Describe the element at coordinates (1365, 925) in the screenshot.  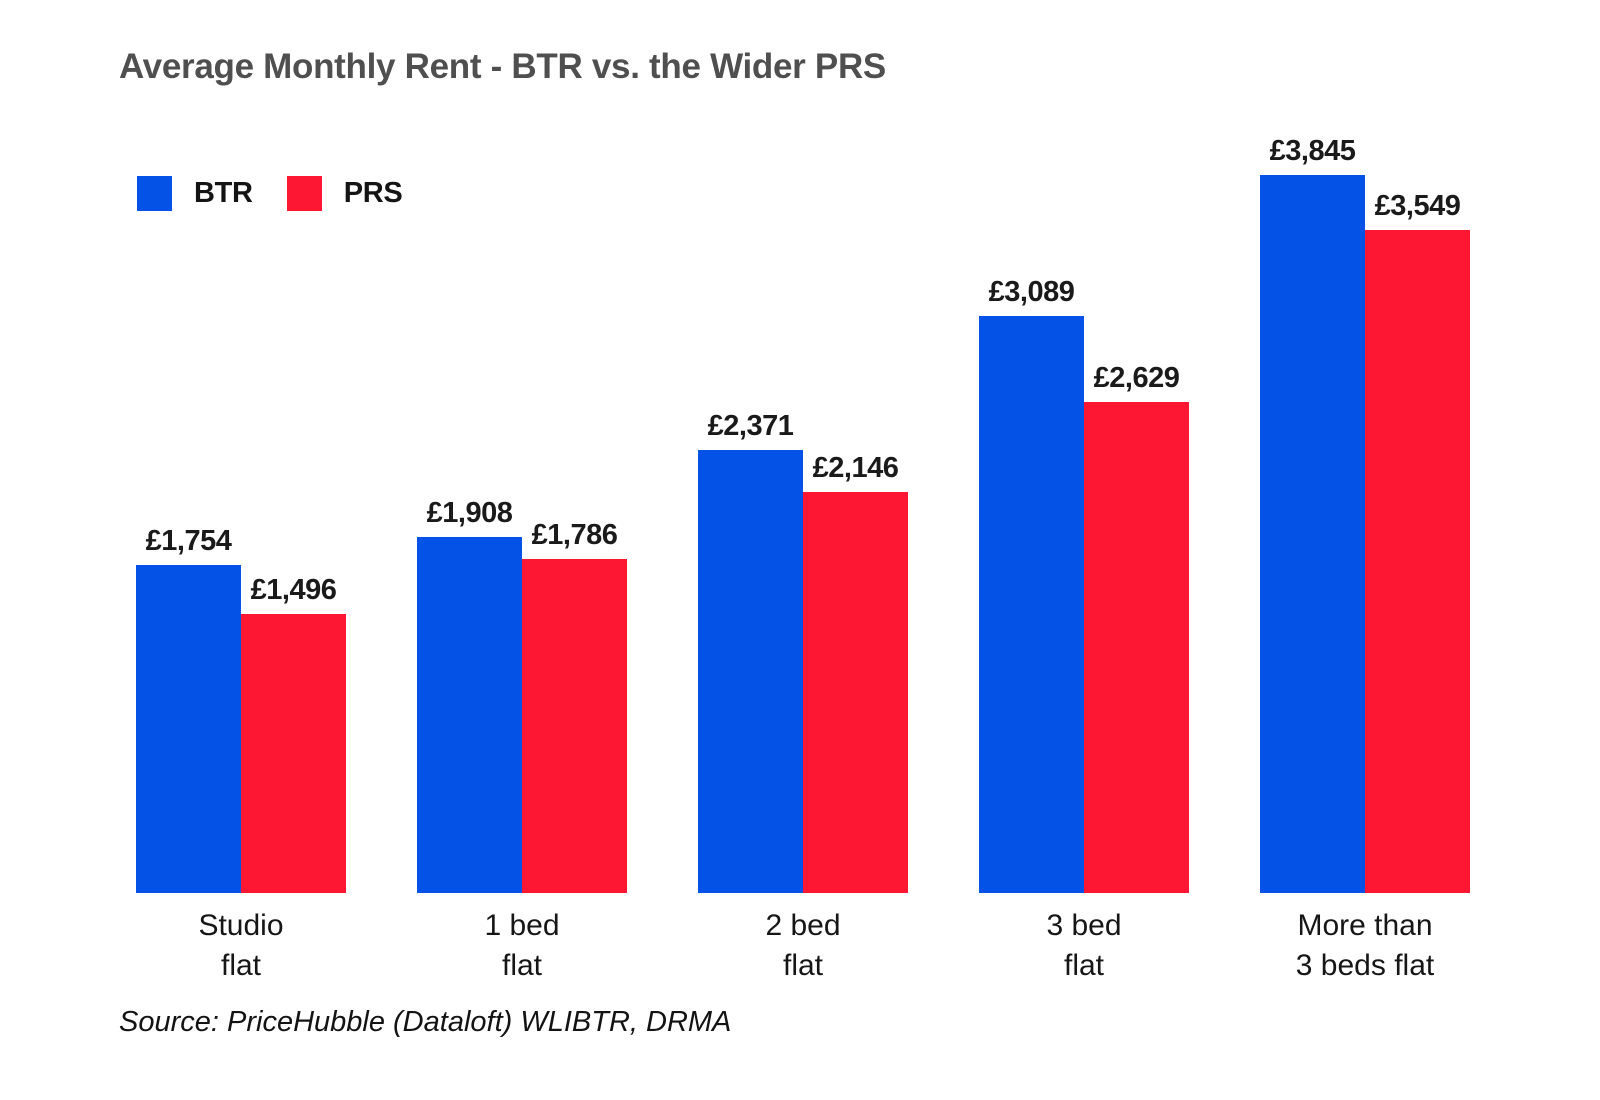
I see `category-label-line: More than` at that location.